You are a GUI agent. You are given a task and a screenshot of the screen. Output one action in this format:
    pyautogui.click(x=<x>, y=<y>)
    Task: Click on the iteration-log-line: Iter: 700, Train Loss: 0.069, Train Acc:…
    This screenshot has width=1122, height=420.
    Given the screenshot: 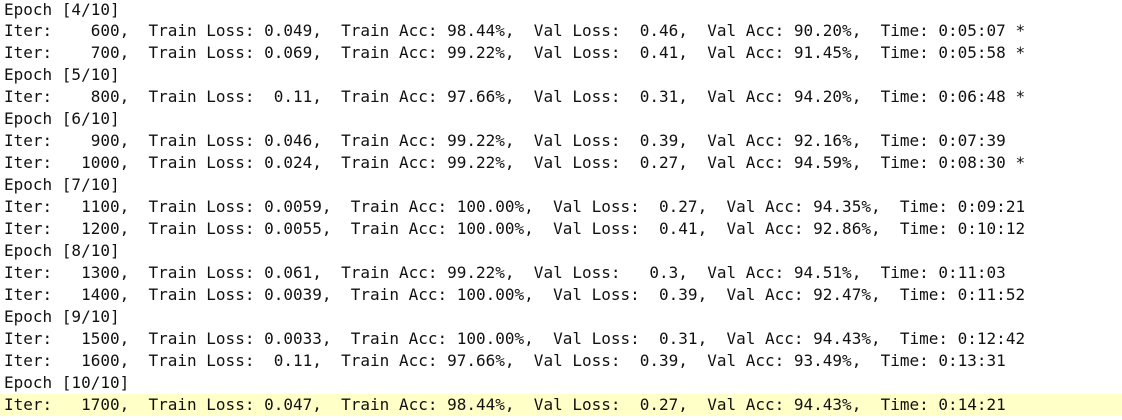 What is the action you would take?
    pyautogui.click(x=515, y=52)
    